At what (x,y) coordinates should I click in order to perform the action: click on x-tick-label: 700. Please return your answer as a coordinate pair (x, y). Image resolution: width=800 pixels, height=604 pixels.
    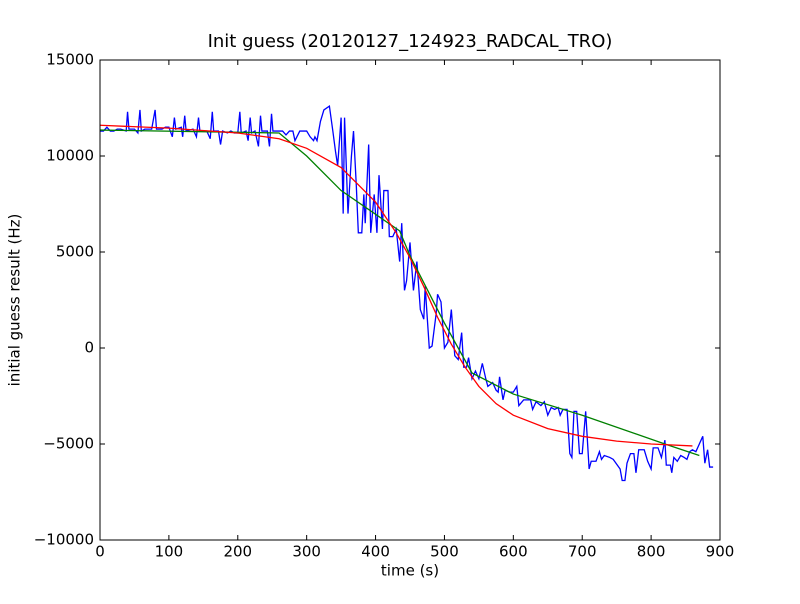
    Looking at the image, I should click on (582, 552).